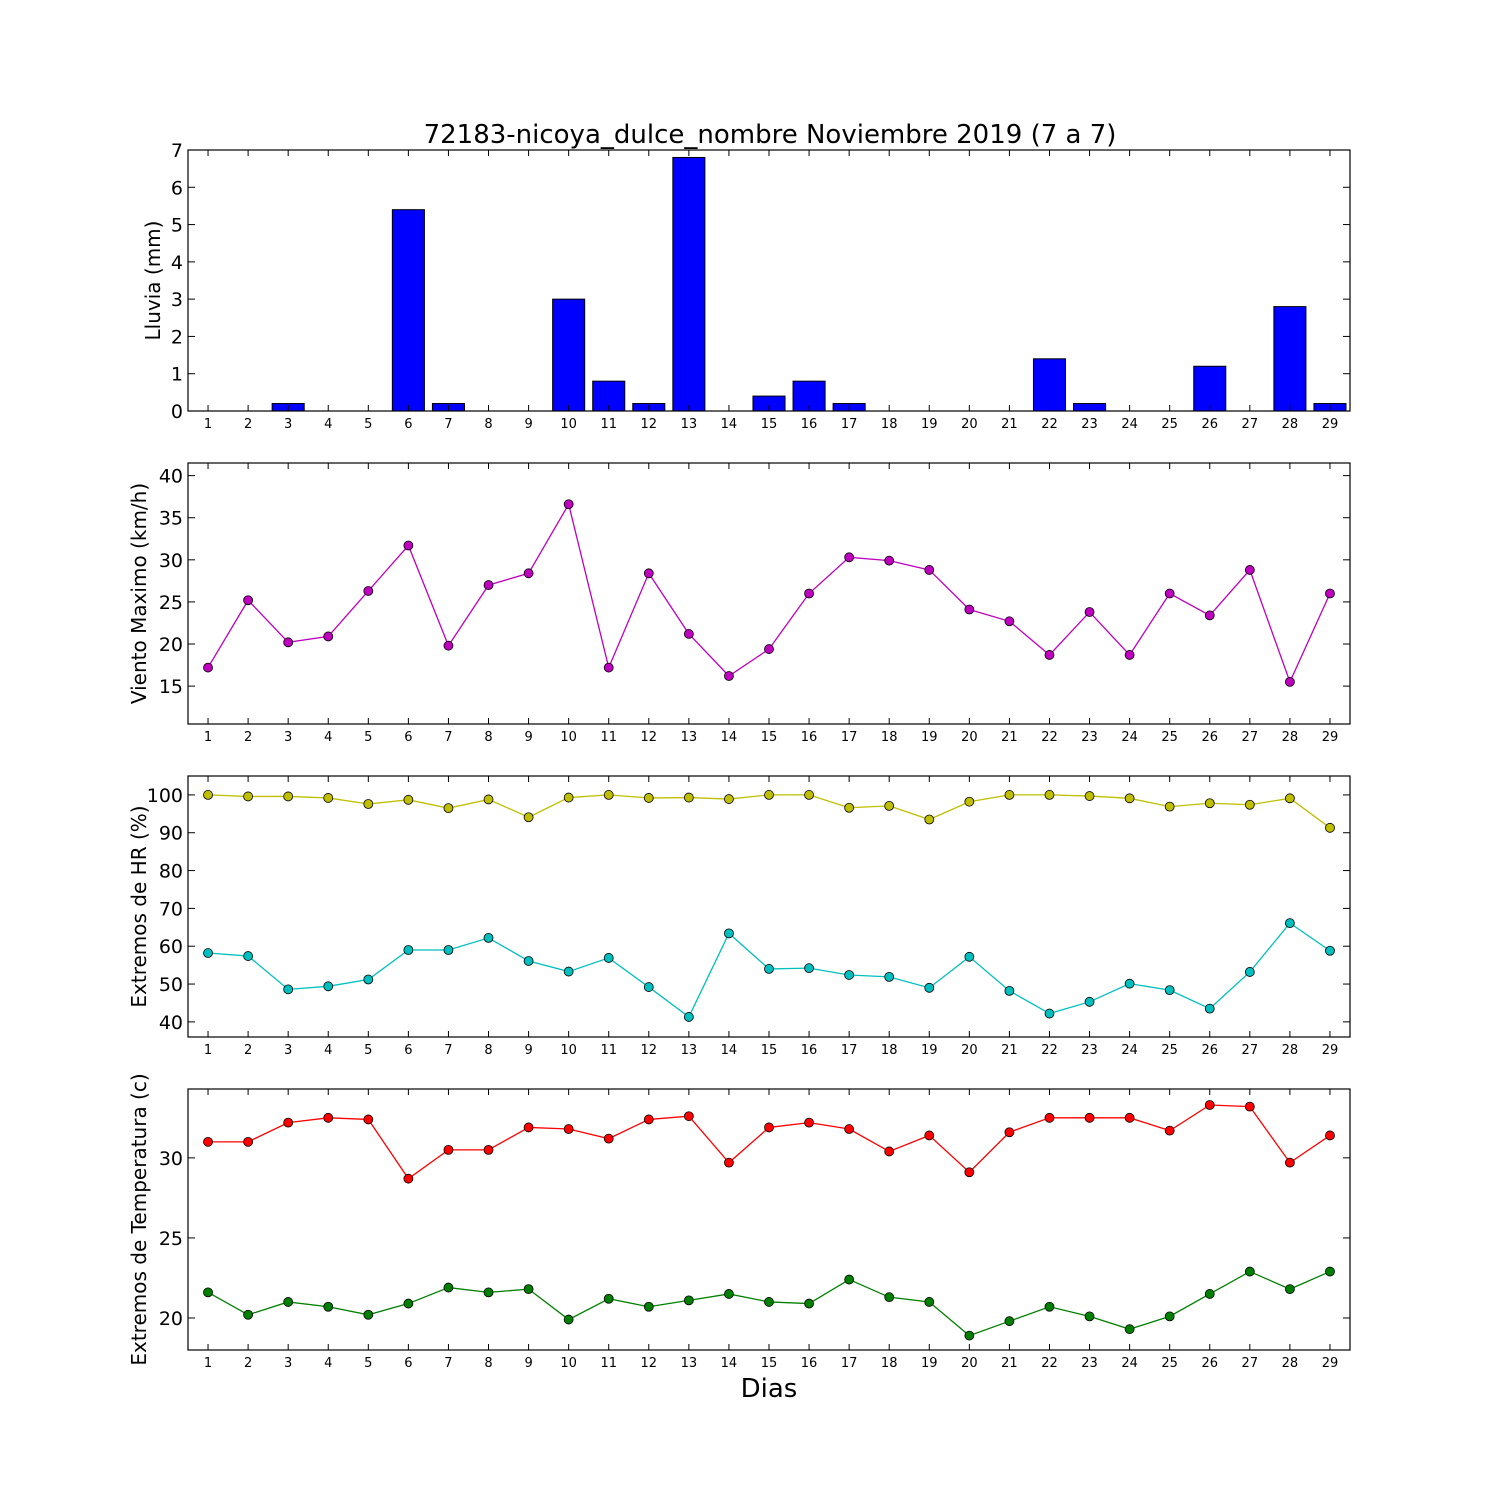  Describe the element at coordinates (177, 226) in the screenshot. I see `y-tick-label: 5` at that location.